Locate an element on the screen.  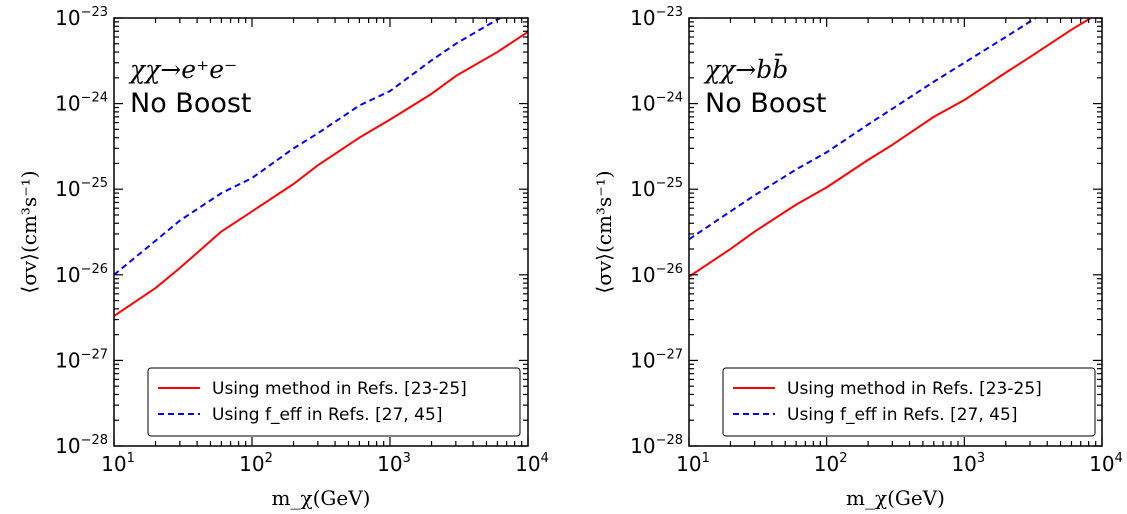
process-annotation: χχ→e⁺e⁻ is located at coordinates (182, 69).